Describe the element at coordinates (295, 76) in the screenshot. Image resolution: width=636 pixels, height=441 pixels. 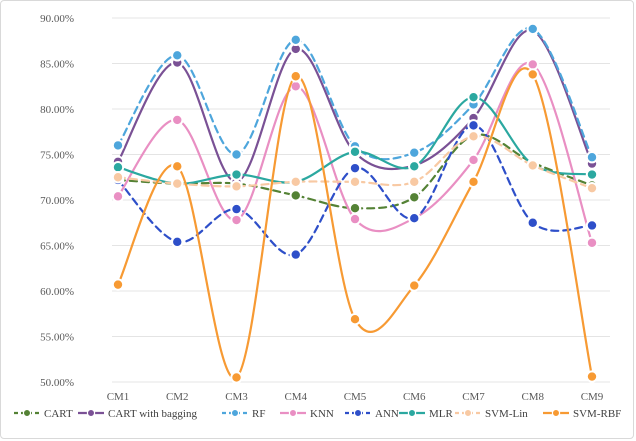
I see `data-point-svm-rbf-cm4` at that location.